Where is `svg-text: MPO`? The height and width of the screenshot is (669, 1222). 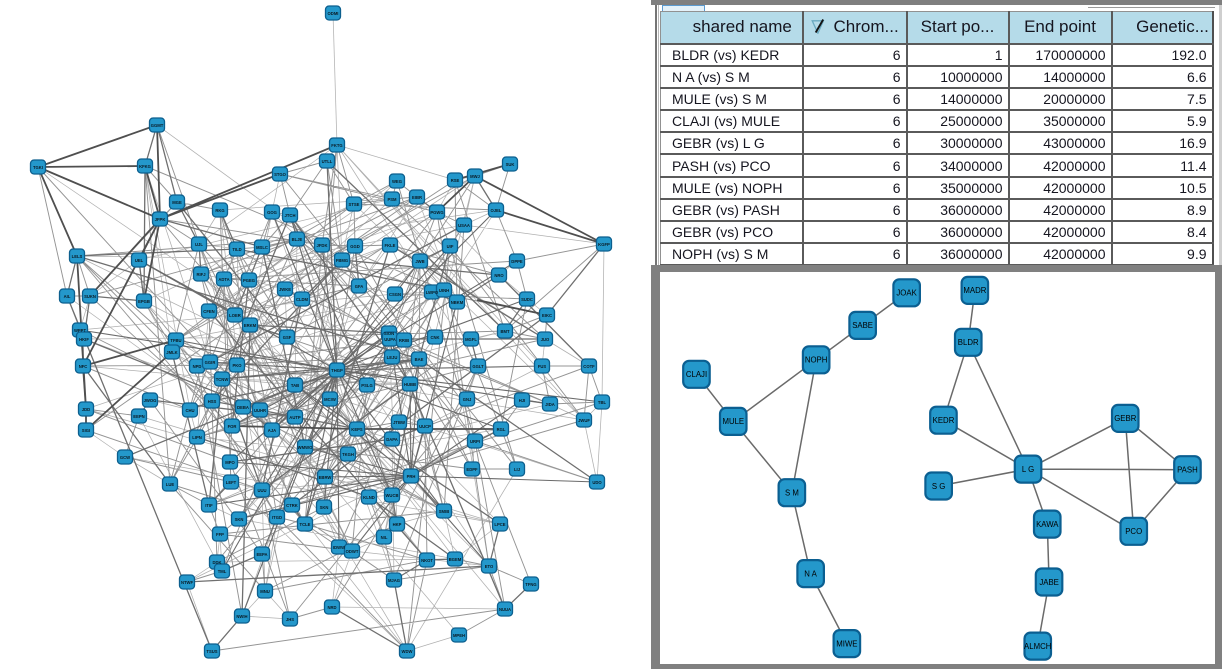
svg-text: MPO is located at coordinates (230, 462).